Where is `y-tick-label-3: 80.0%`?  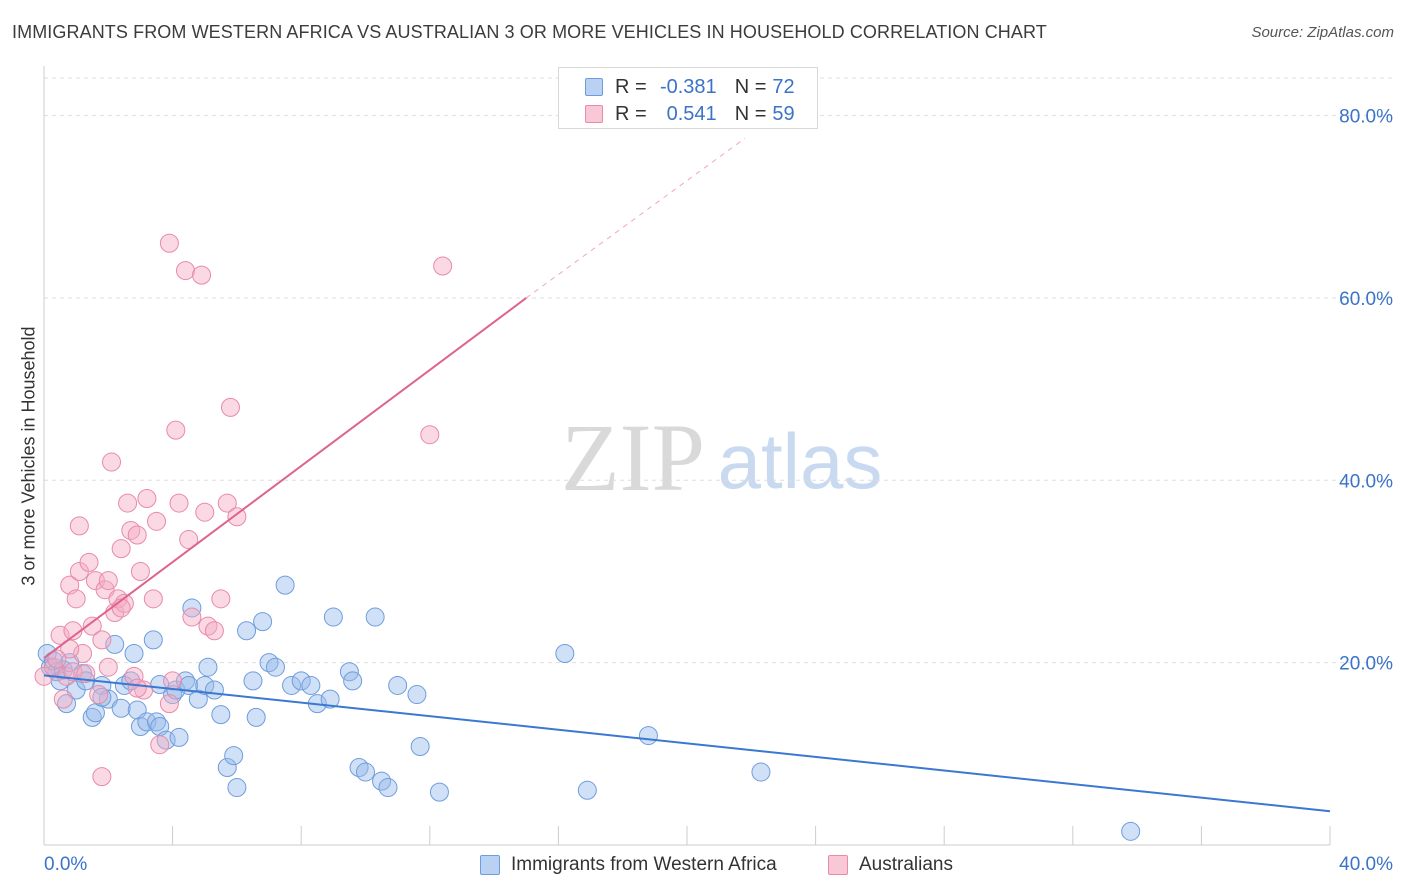
y-tick-label-3: 80.0% is located at coordinates (1366, 117).